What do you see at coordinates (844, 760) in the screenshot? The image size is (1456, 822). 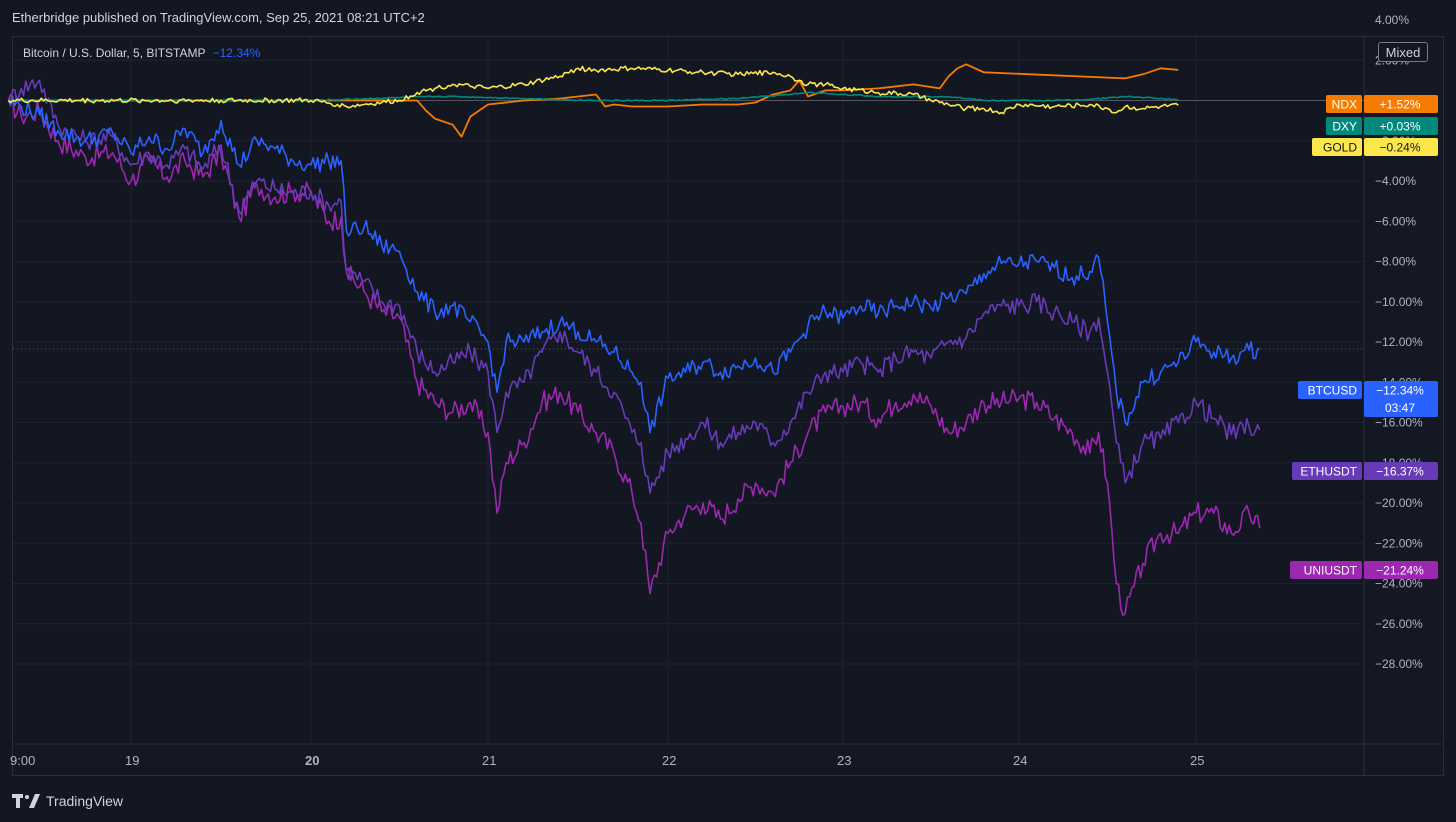 I see `x-tick-label: 23` at bounding box center [844, 760].